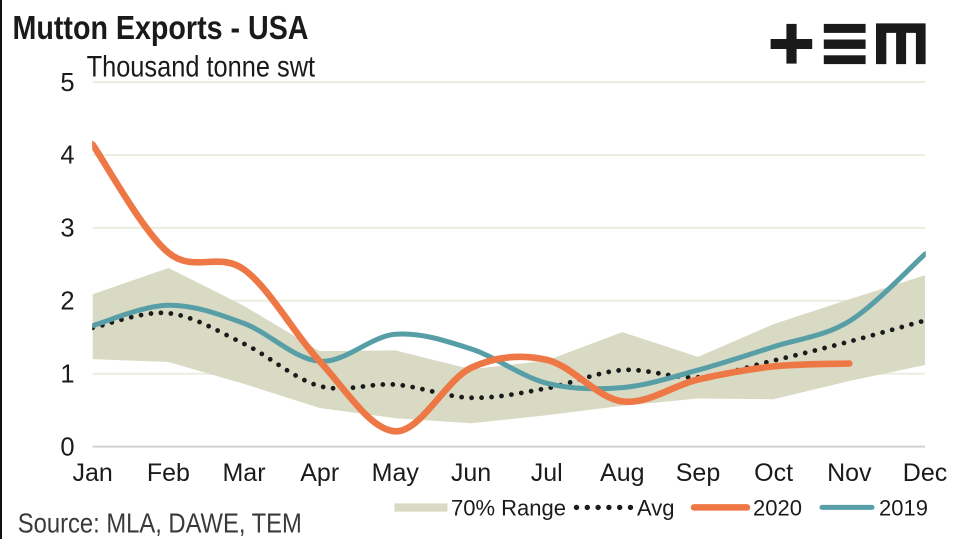  I want to click on svg-text: Dec, so click(925, 473).